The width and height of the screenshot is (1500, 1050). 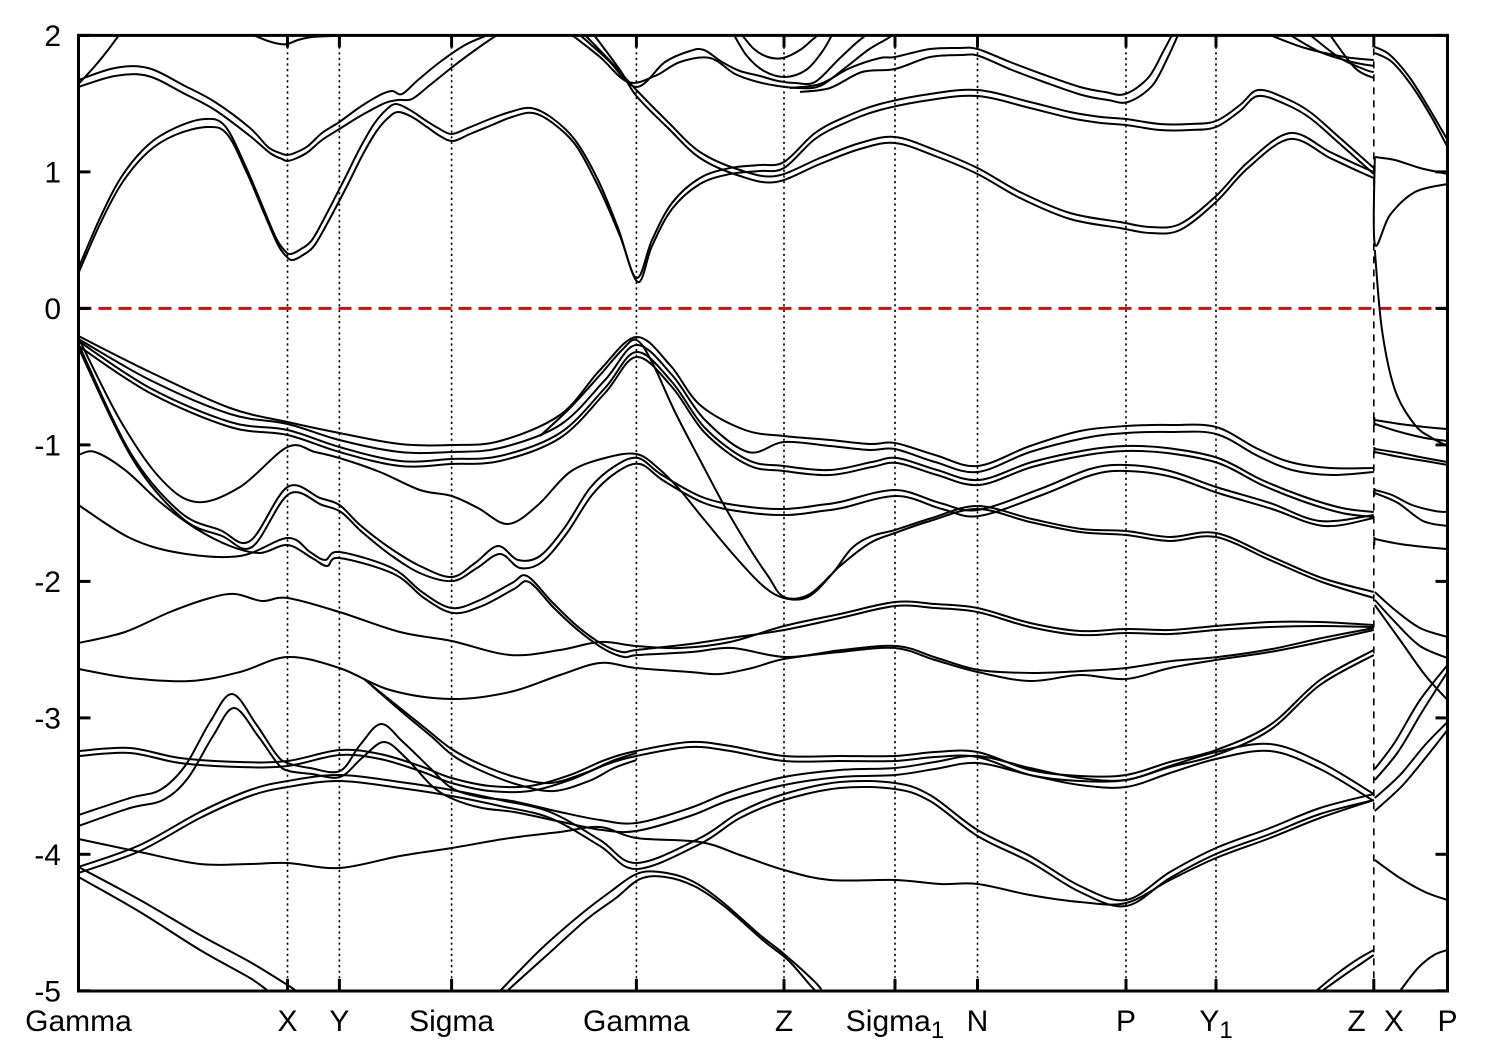 What do you see at coordinates (47, 718) in the screenshot?
I see `svg-text: -3` at bounding box center [47, 718].